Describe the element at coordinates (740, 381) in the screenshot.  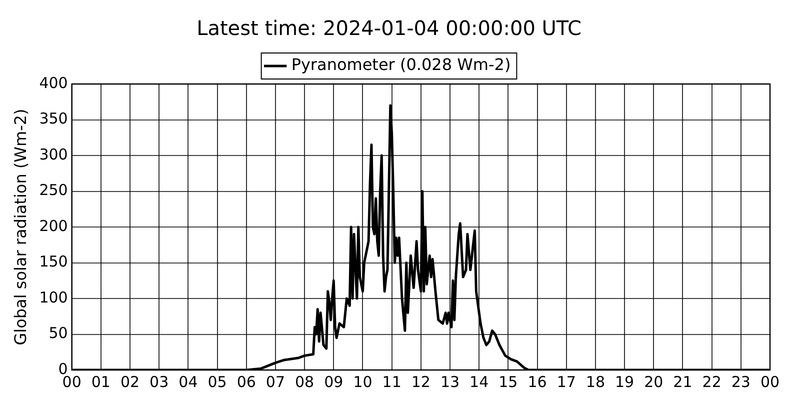
I see `x-tick-label: 23` at that location.